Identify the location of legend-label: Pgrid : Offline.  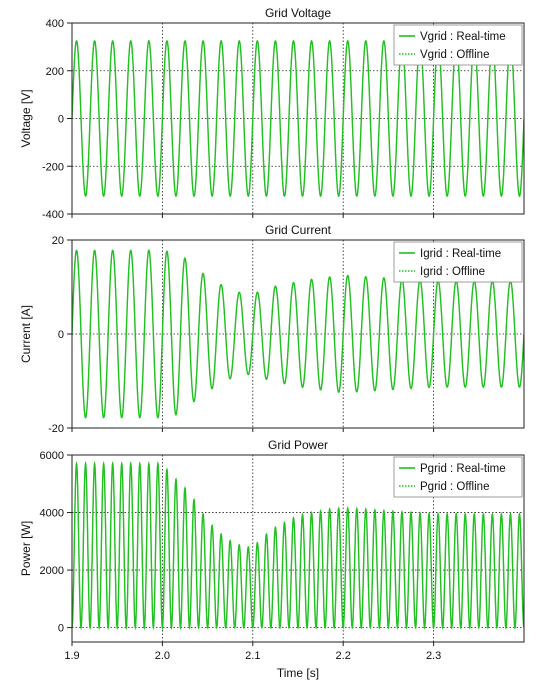
(454, 487).